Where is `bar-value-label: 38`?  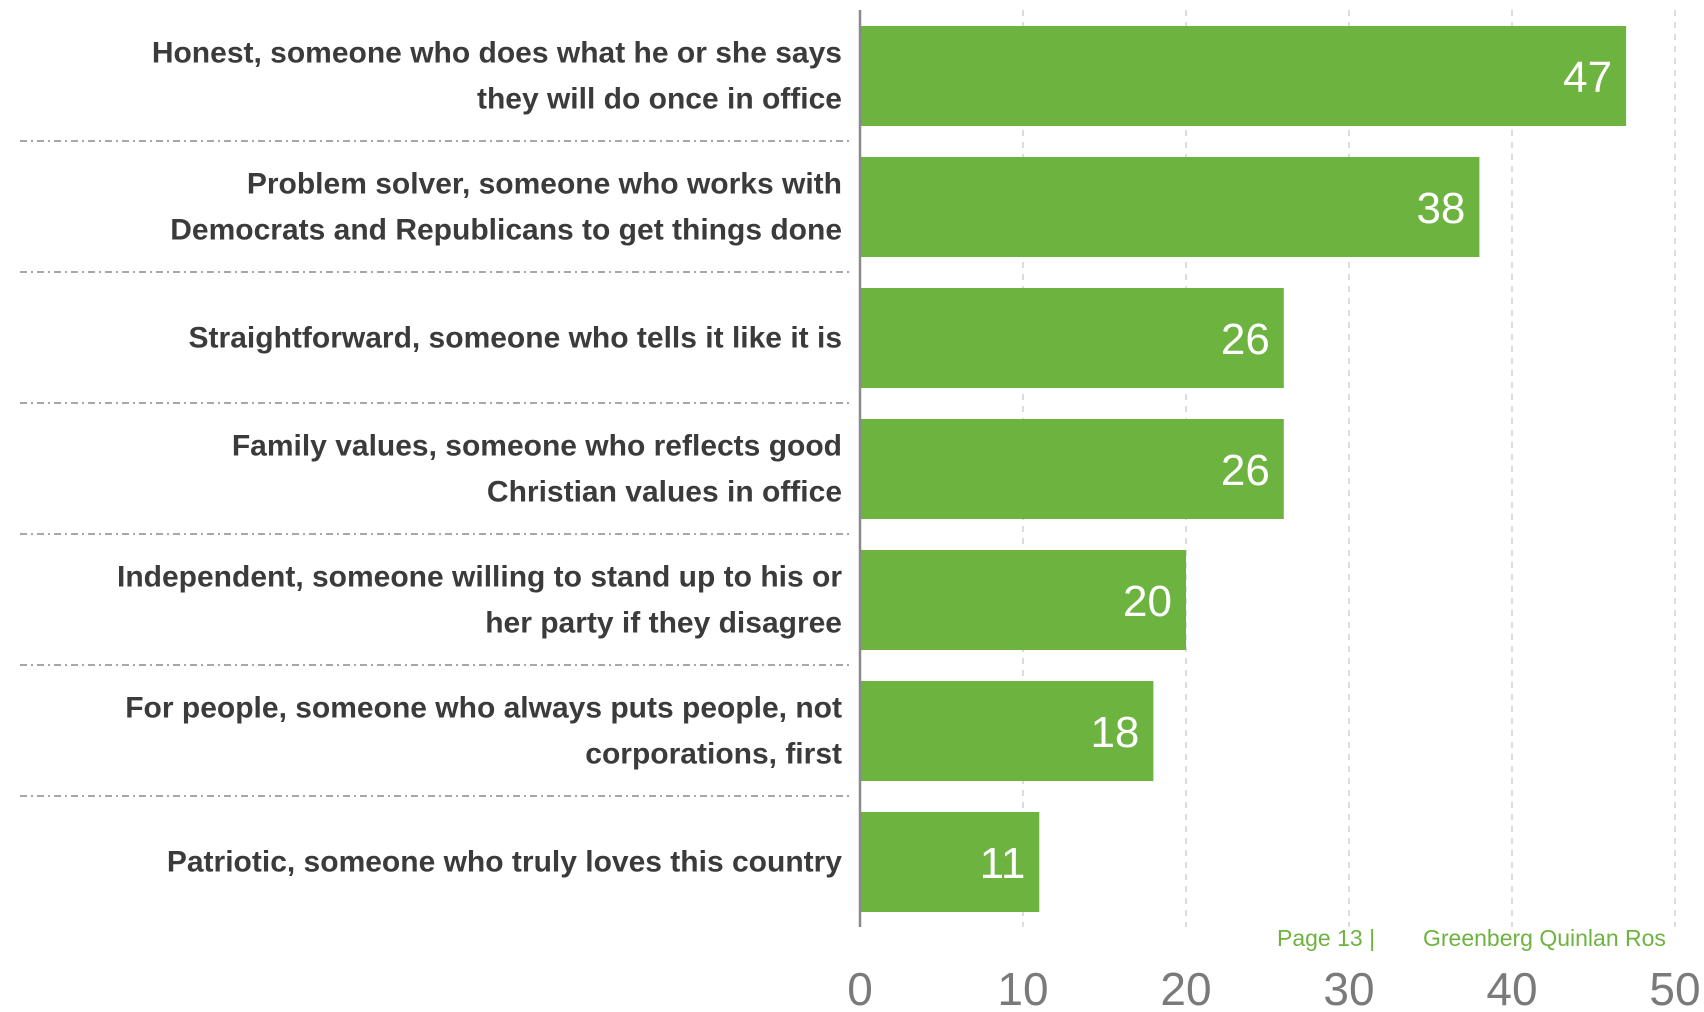
bar-value-label: 38 is located at coordinates (1440, 208).